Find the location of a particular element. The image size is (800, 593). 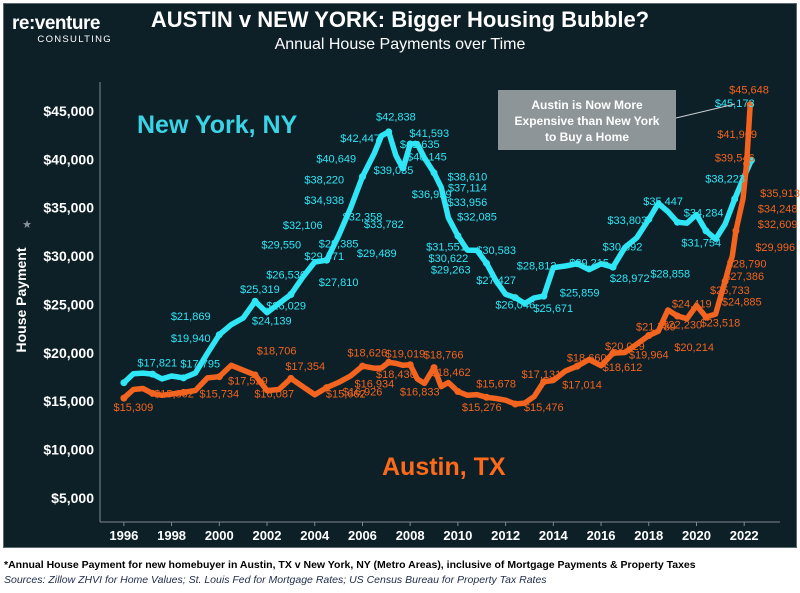

ny-data-label: $38,610 is located at coordinates (468, 178).